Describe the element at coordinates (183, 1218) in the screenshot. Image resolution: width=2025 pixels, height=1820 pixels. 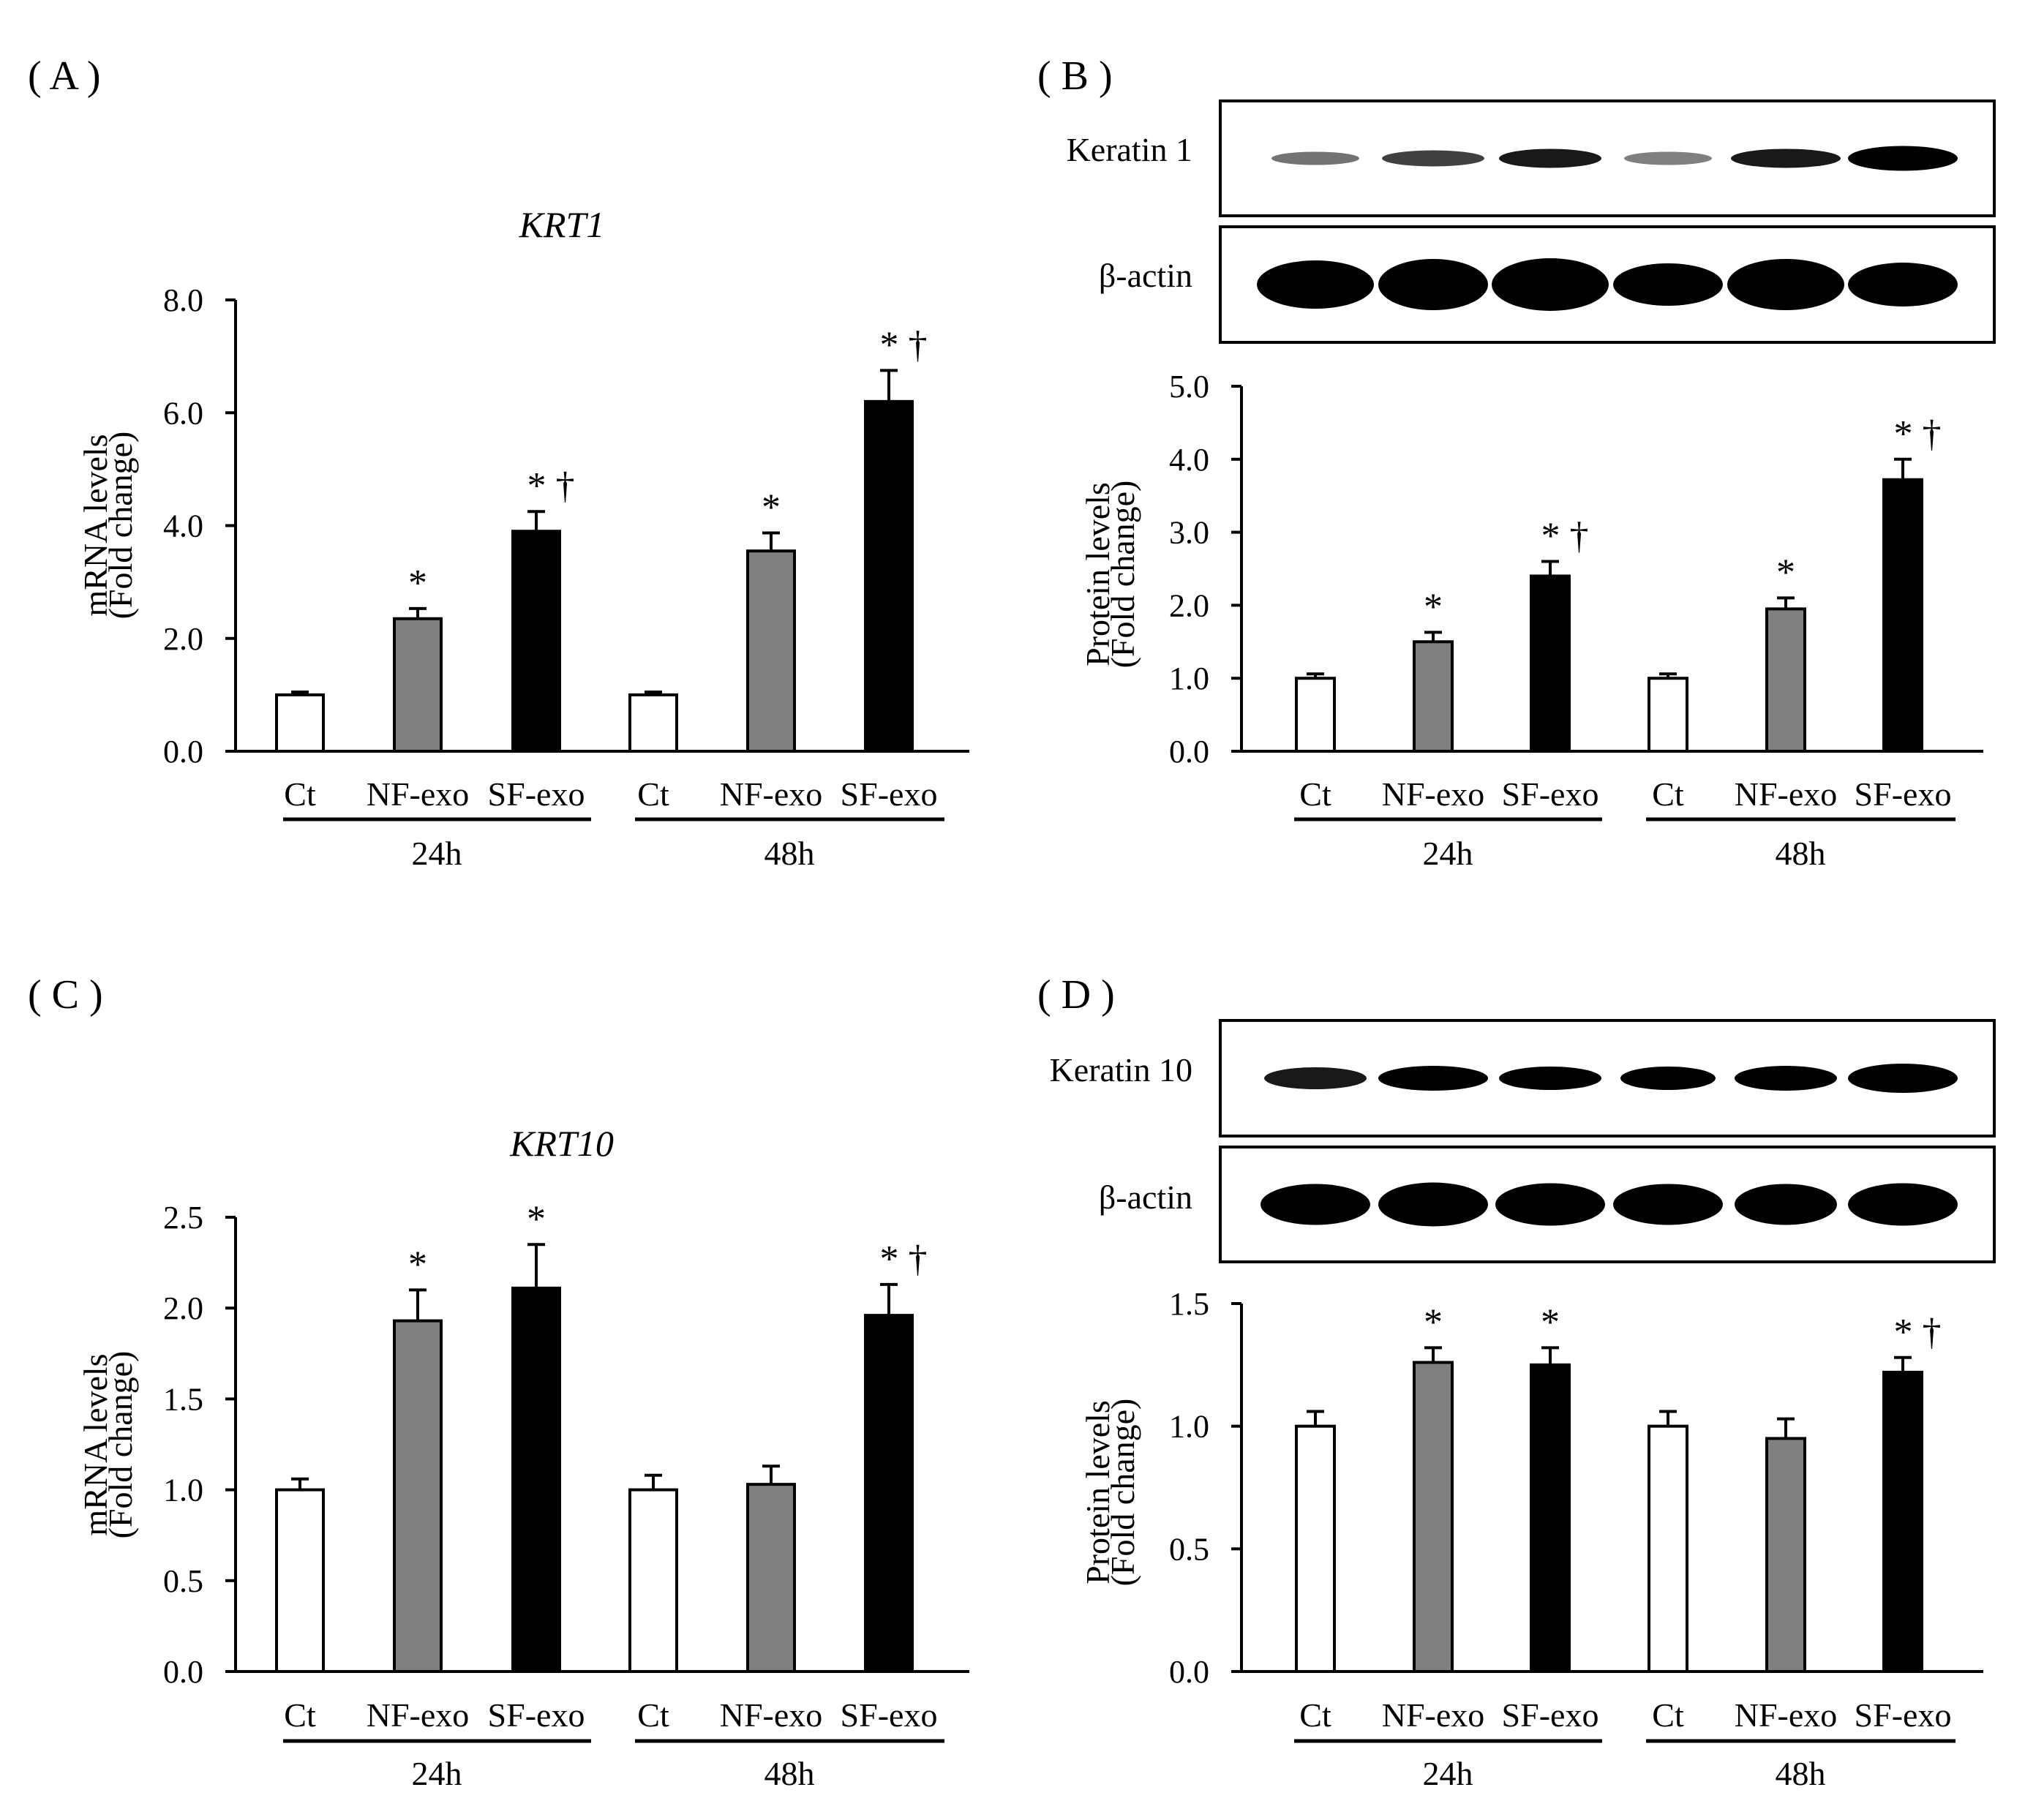
I see `y-tick-label: 2.5` at that location.